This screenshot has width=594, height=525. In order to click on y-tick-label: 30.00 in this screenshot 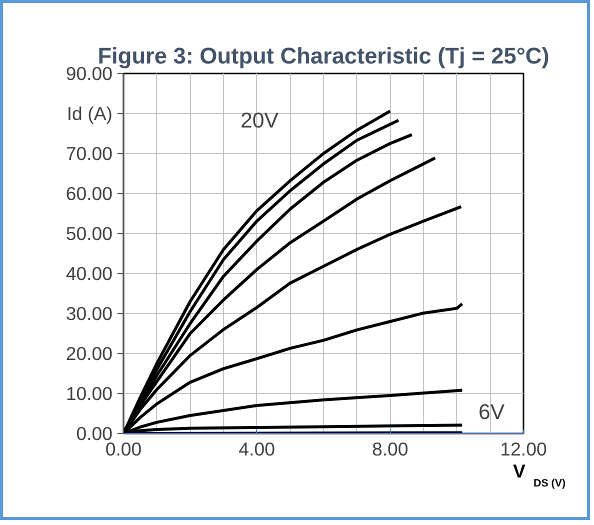, I will do `click(89, 313)`.